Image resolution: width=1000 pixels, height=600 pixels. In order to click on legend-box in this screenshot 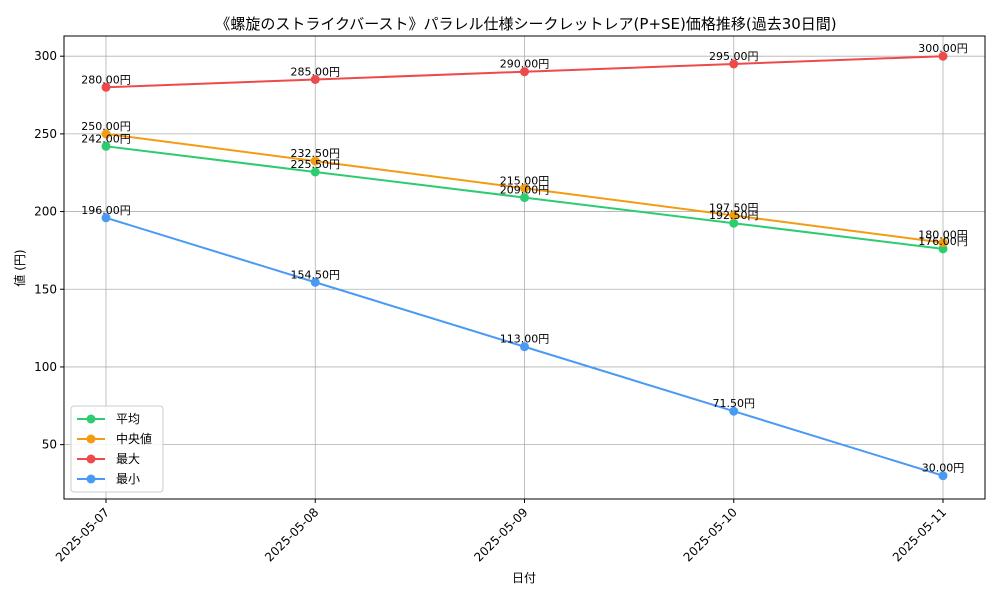, I will do `click(117, 449)`.